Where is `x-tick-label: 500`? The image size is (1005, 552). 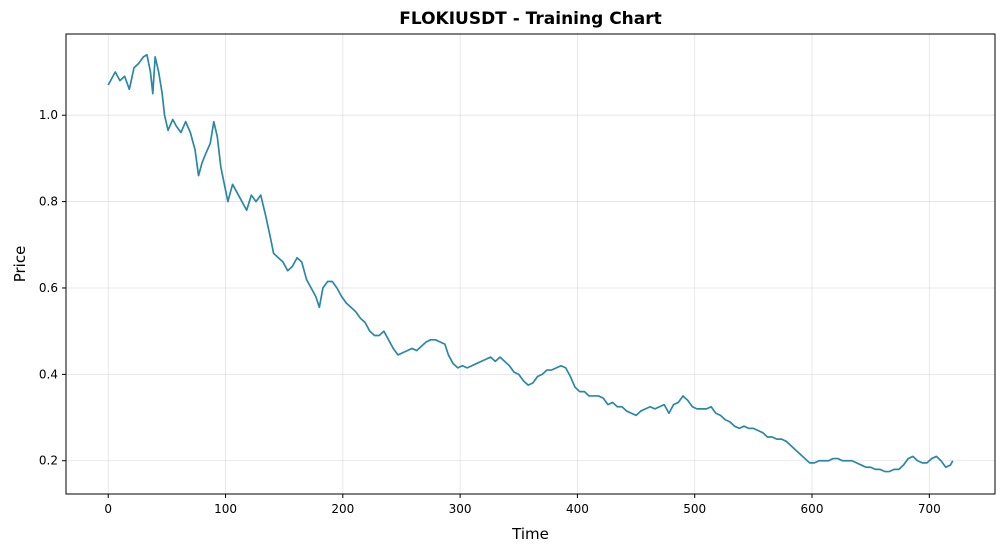 x-tick-label: 500 is located at coordinates (694, 509).